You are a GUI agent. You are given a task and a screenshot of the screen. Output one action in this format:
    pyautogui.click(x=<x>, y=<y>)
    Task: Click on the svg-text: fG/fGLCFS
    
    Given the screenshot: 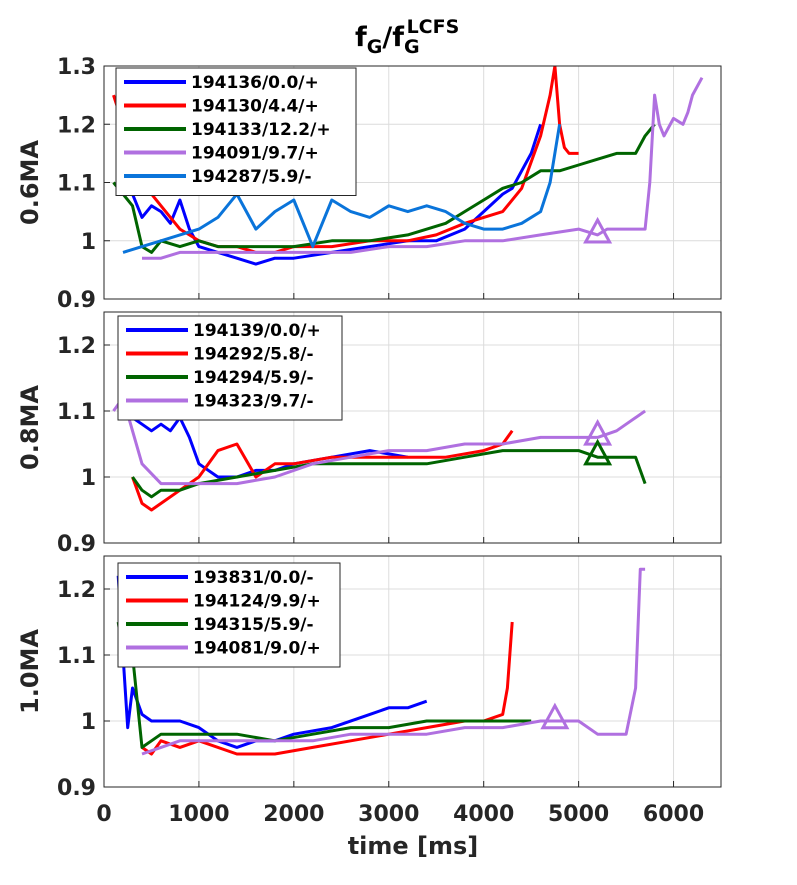 What is the action you would take?
    pyautogui.click(x=407, y=37)
    